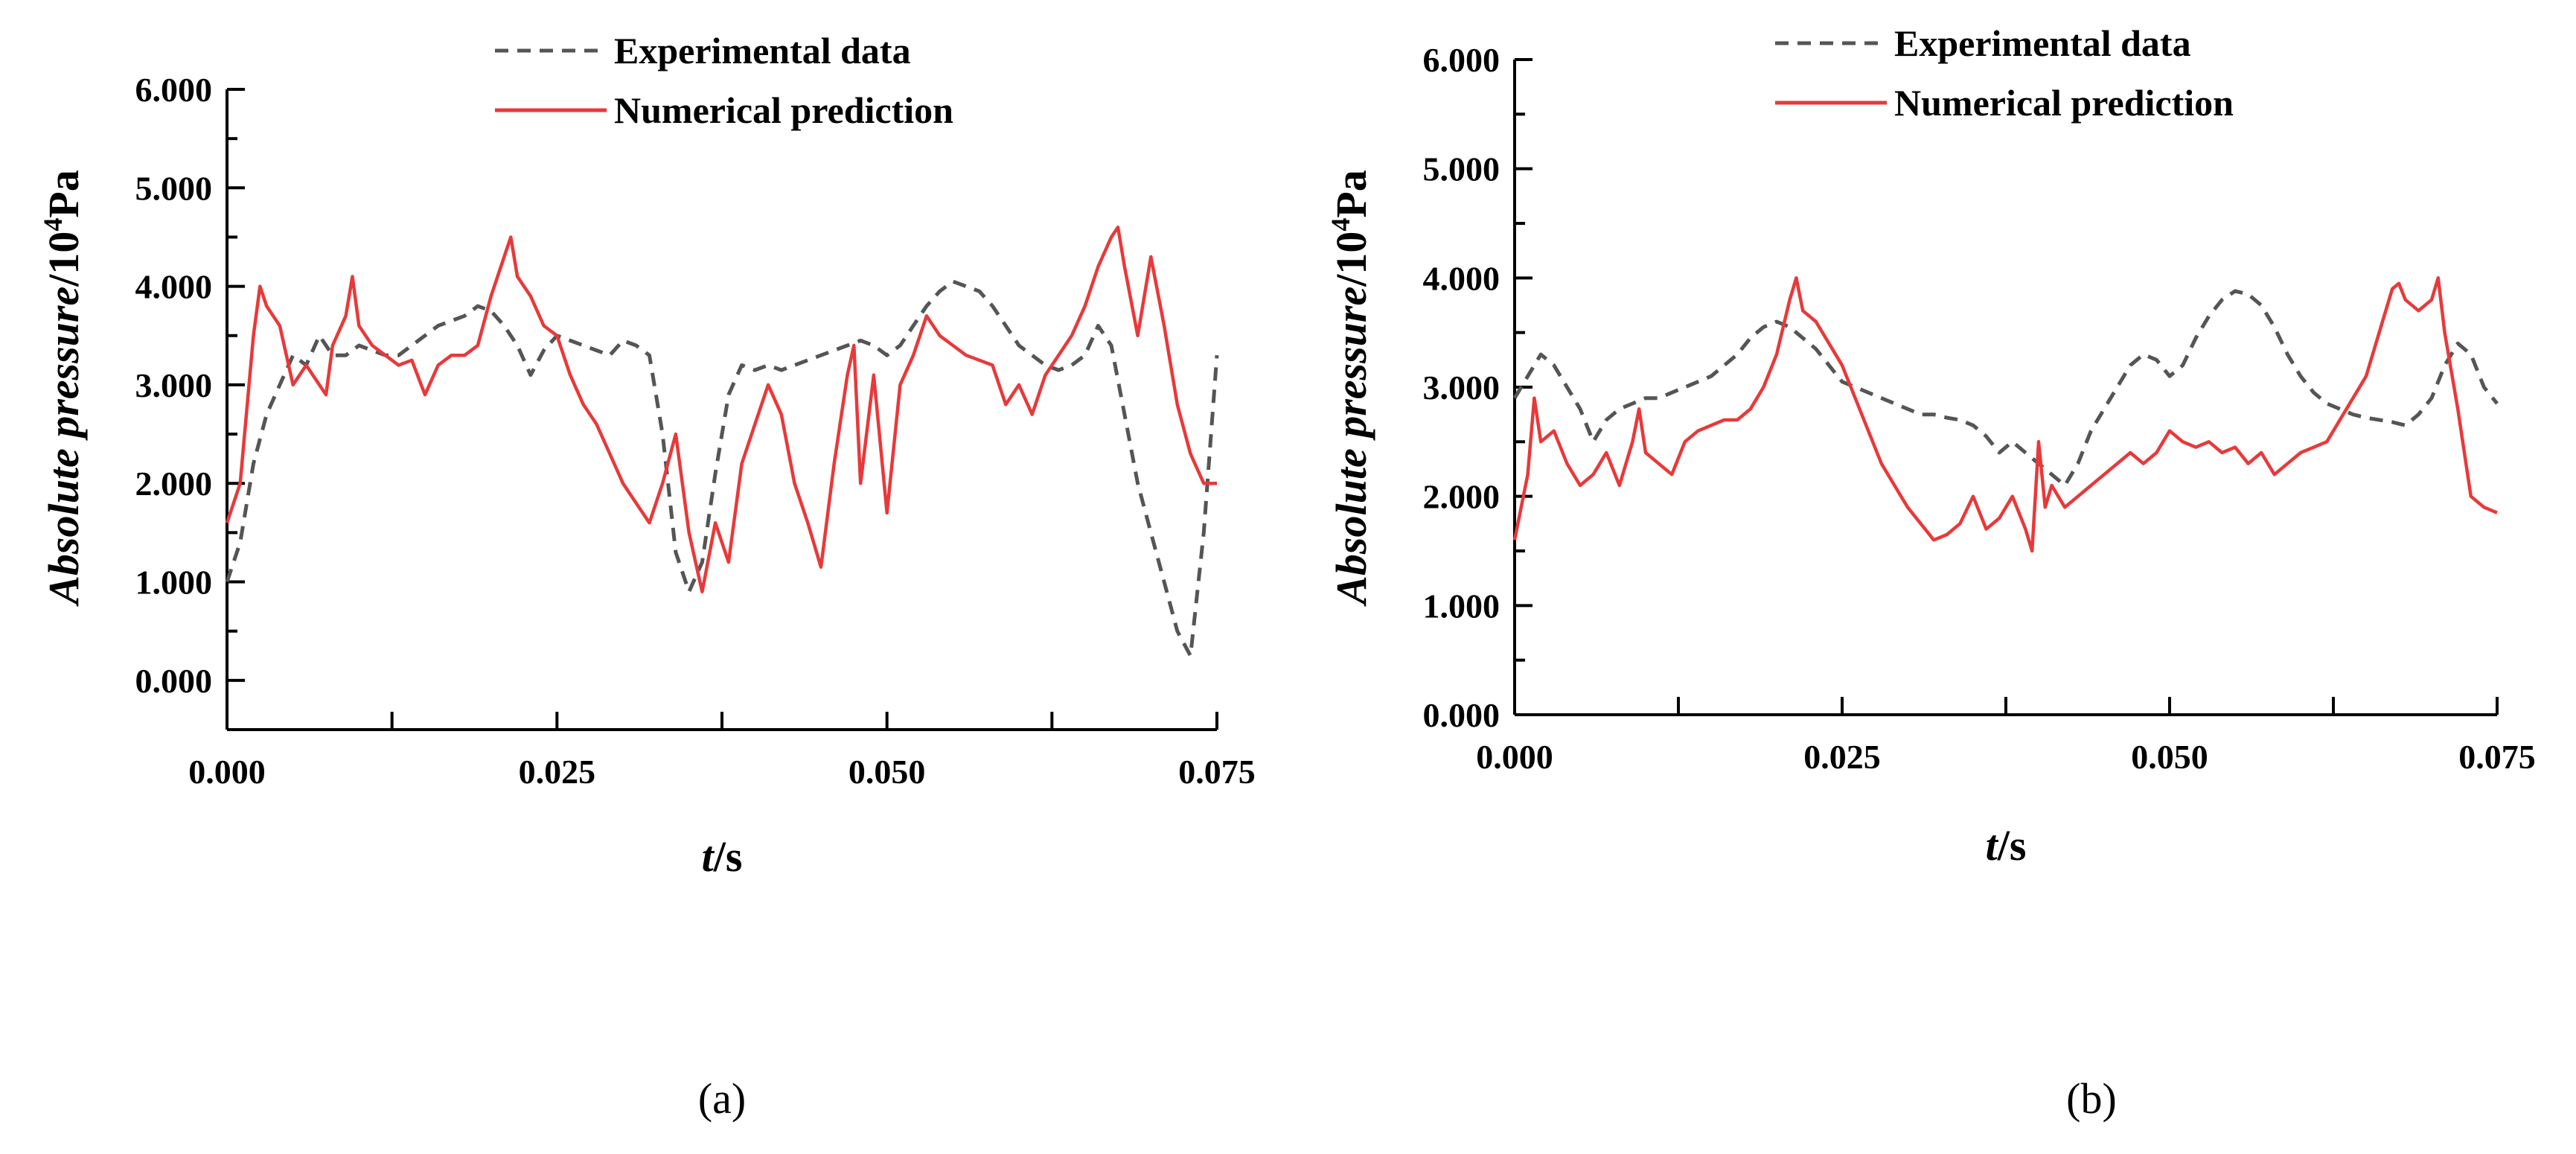 Image resolution: width=2576 pixels, height=1154 pixels. Describe the element at coordinates (722, 1098) in the screenshot. I see `panel-label: (a)` at that location.